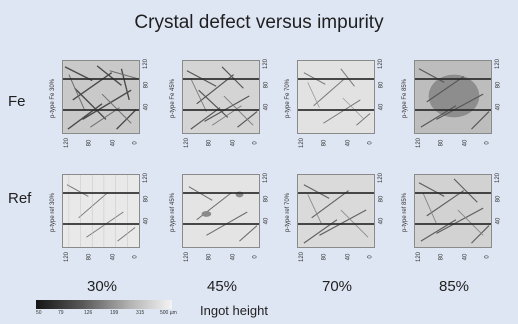 Image resolution: width=518 pixels, height=324 pixels. Describe the element at coordinates (337, 286) in the screenshot. I see `column-label-70: 70%` at that location.